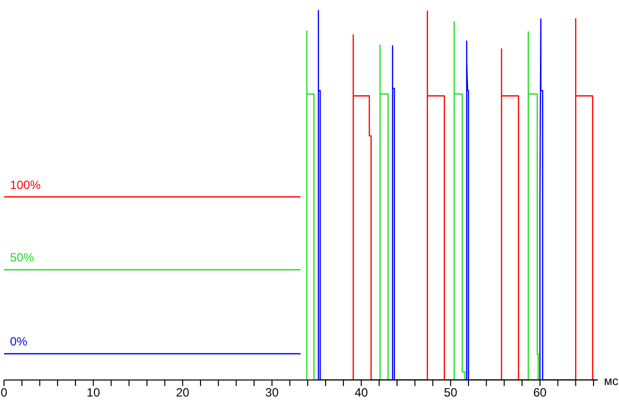  I want to click on x-tick-label: 50, so click(451, 393).